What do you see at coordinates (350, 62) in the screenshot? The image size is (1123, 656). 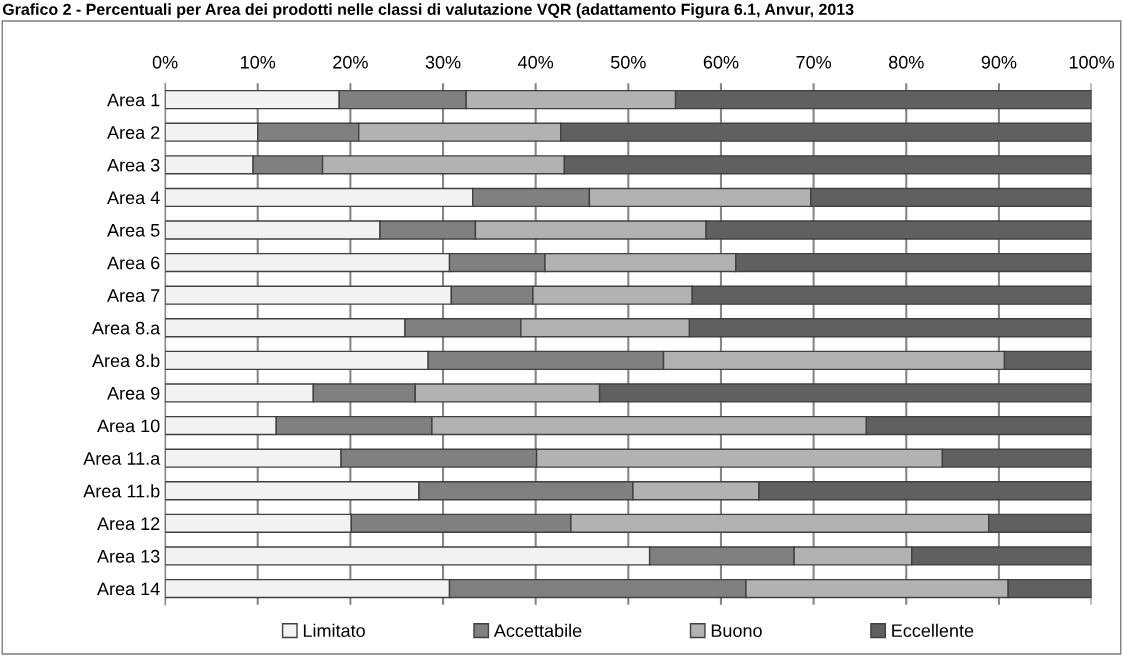 I see `x-tick-label: 20%` at bounding box center [350, 62].